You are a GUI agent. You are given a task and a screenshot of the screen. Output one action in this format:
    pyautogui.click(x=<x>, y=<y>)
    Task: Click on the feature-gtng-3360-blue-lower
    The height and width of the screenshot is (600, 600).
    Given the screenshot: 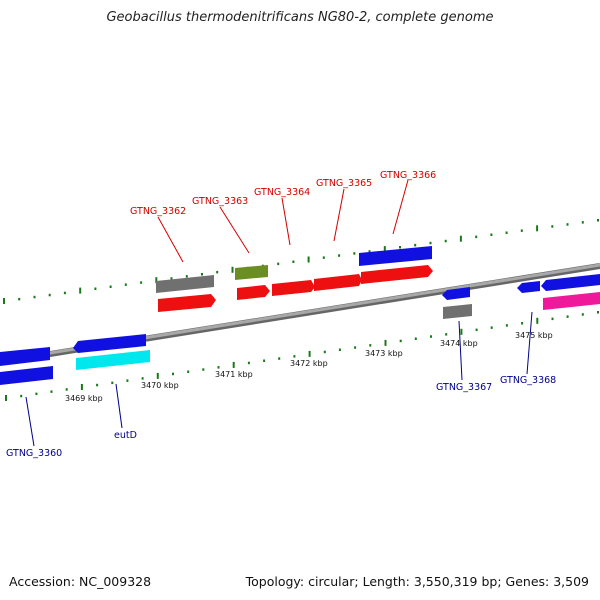 What is the action you would take?
    pyautogui.click(x=26, y=375)
    